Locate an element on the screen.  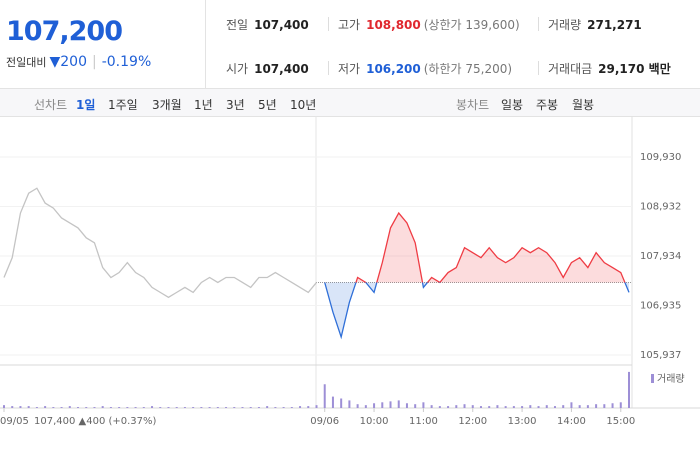
x-tick-label: 11:00 is located at coordinates (423, 421).